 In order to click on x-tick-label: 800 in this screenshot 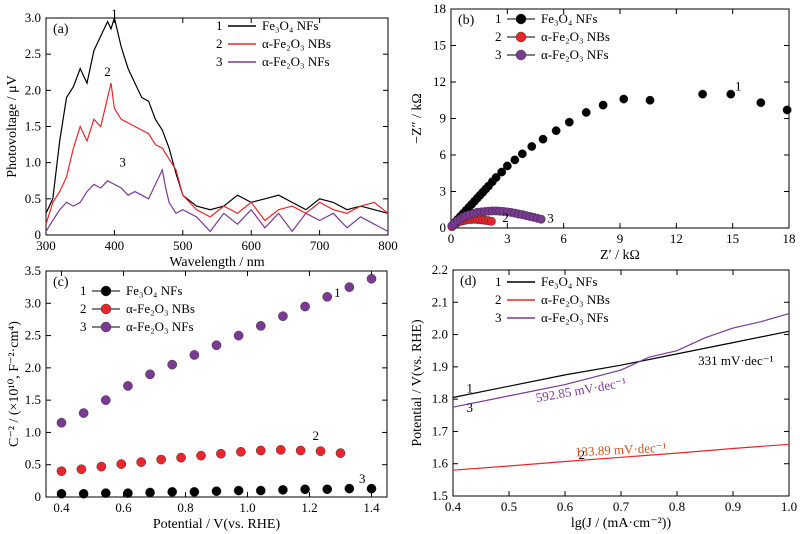, I will do `click(388, 245)`.